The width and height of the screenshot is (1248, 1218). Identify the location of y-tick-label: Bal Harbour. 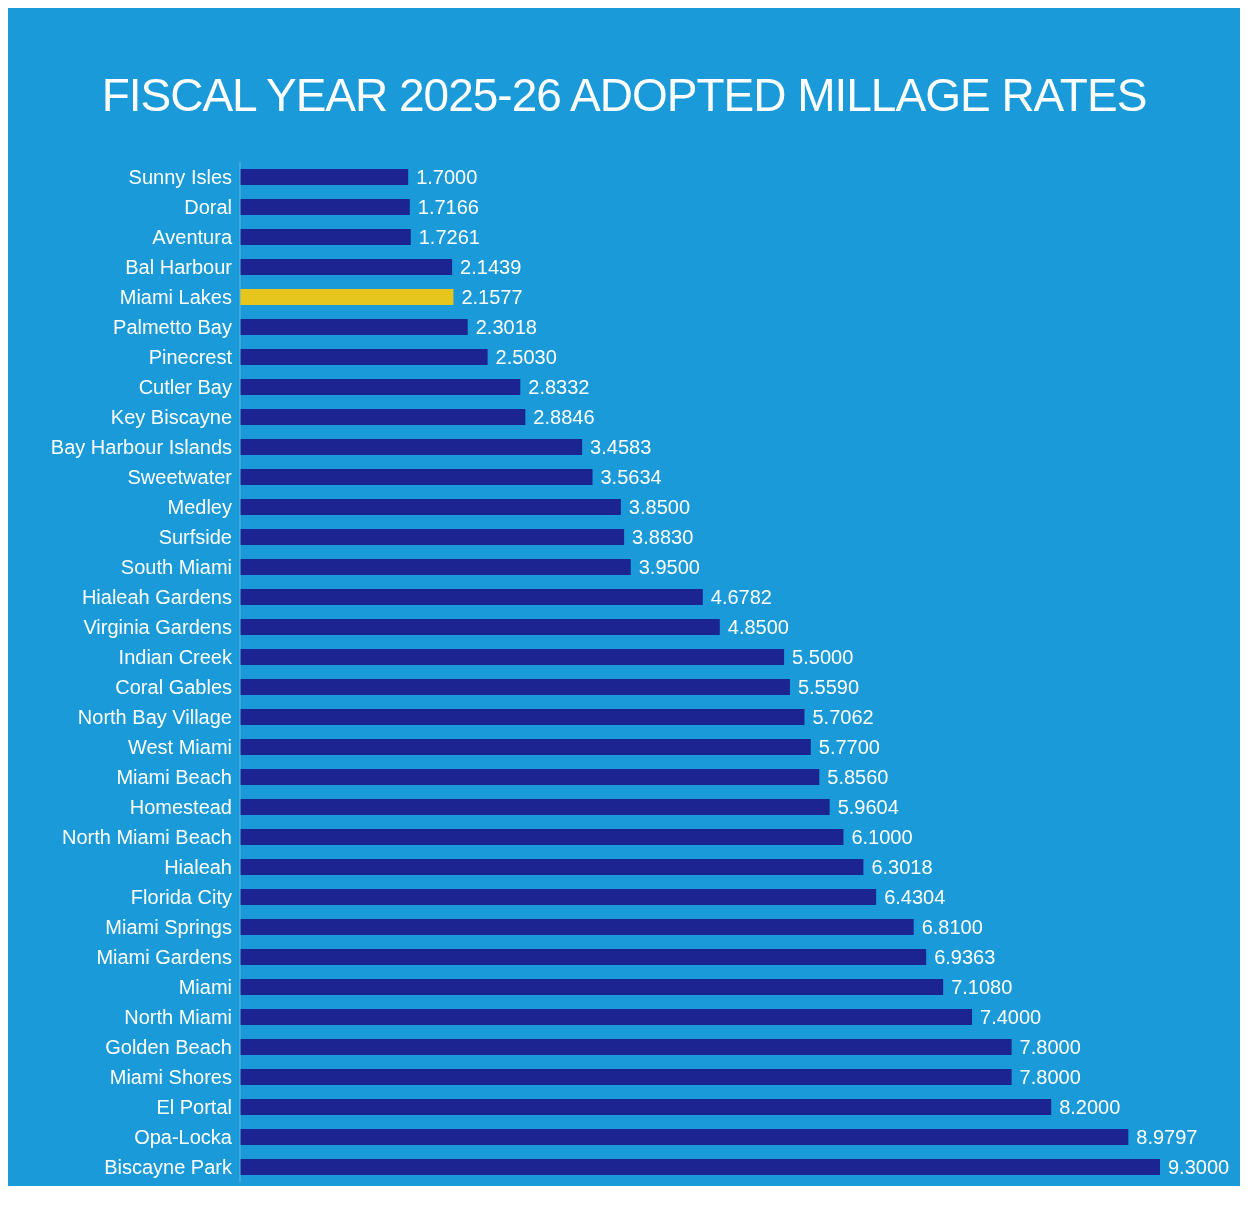
(179, 267).